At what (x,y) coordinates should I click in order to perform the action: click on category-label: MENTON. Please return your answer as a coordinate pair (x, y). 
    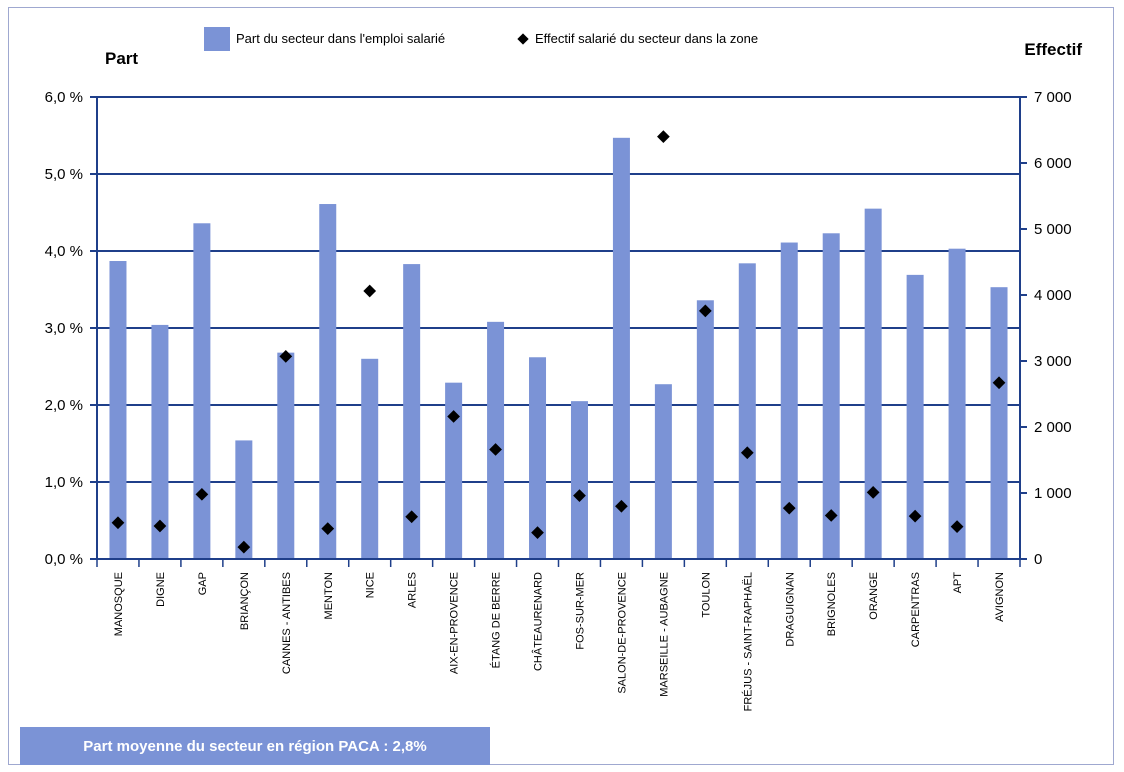
    Looking at the image, I should click on (329, 596).